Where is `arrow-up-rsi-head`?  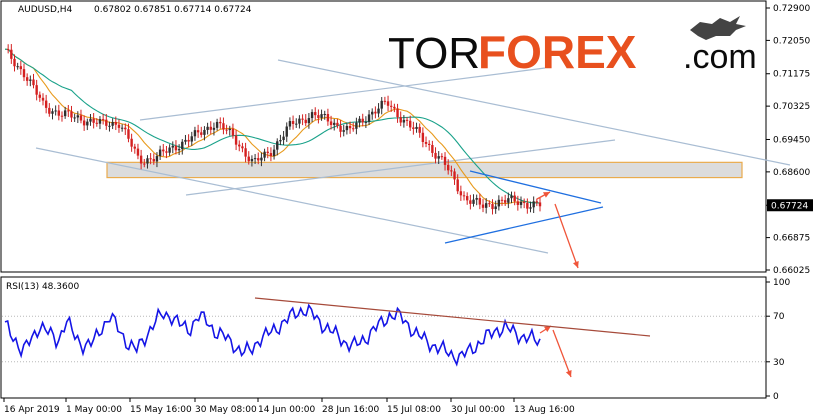
arrow-up-rsi-head is located at coordinates (547, 329).